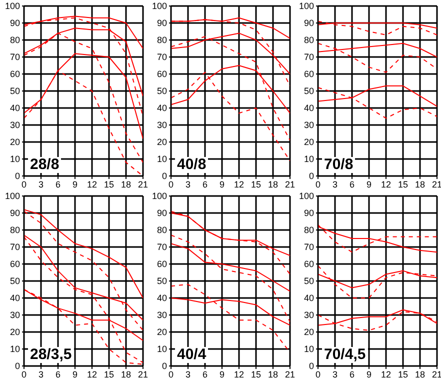 This screenshot has height=382, width=441. Describe the element at coordinates (45, 164) in the screenshot. I see `text: 28/8` at that location.